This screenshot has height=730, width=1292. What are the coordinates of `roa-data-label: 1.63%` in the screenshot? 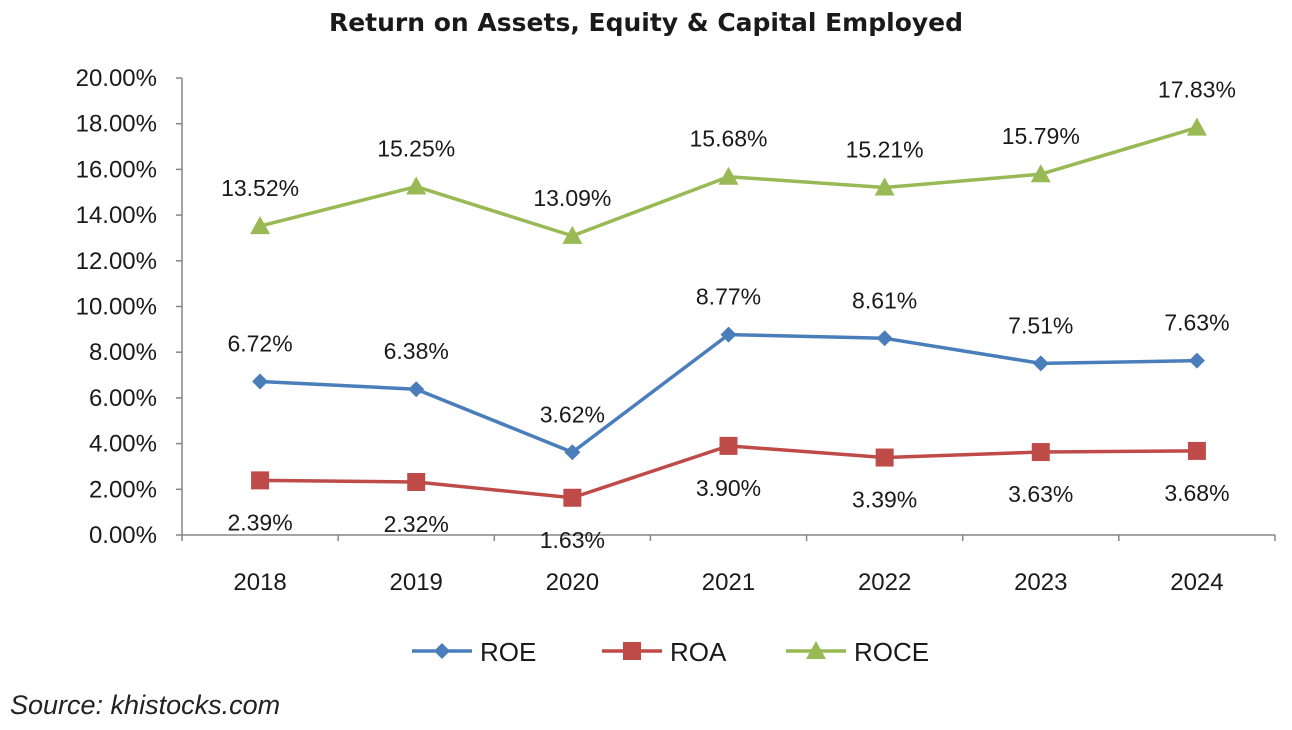 It's located at (572, 540).